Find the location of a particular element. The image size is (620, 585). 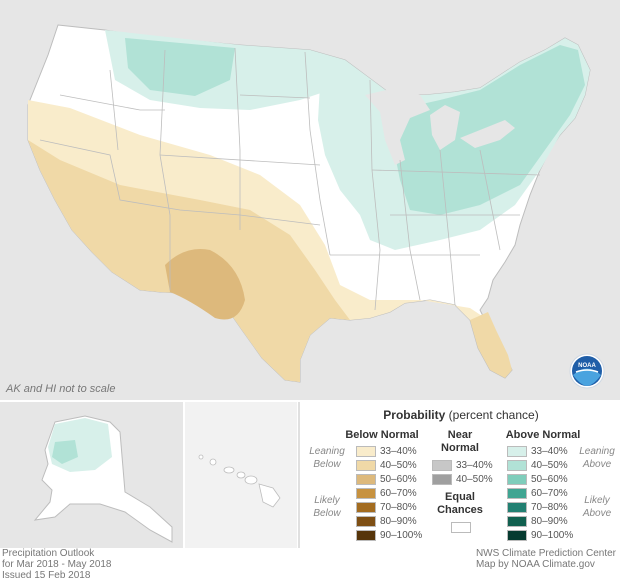

above-normal-legend-row: 90–100% is located at coordinates (540, 535).